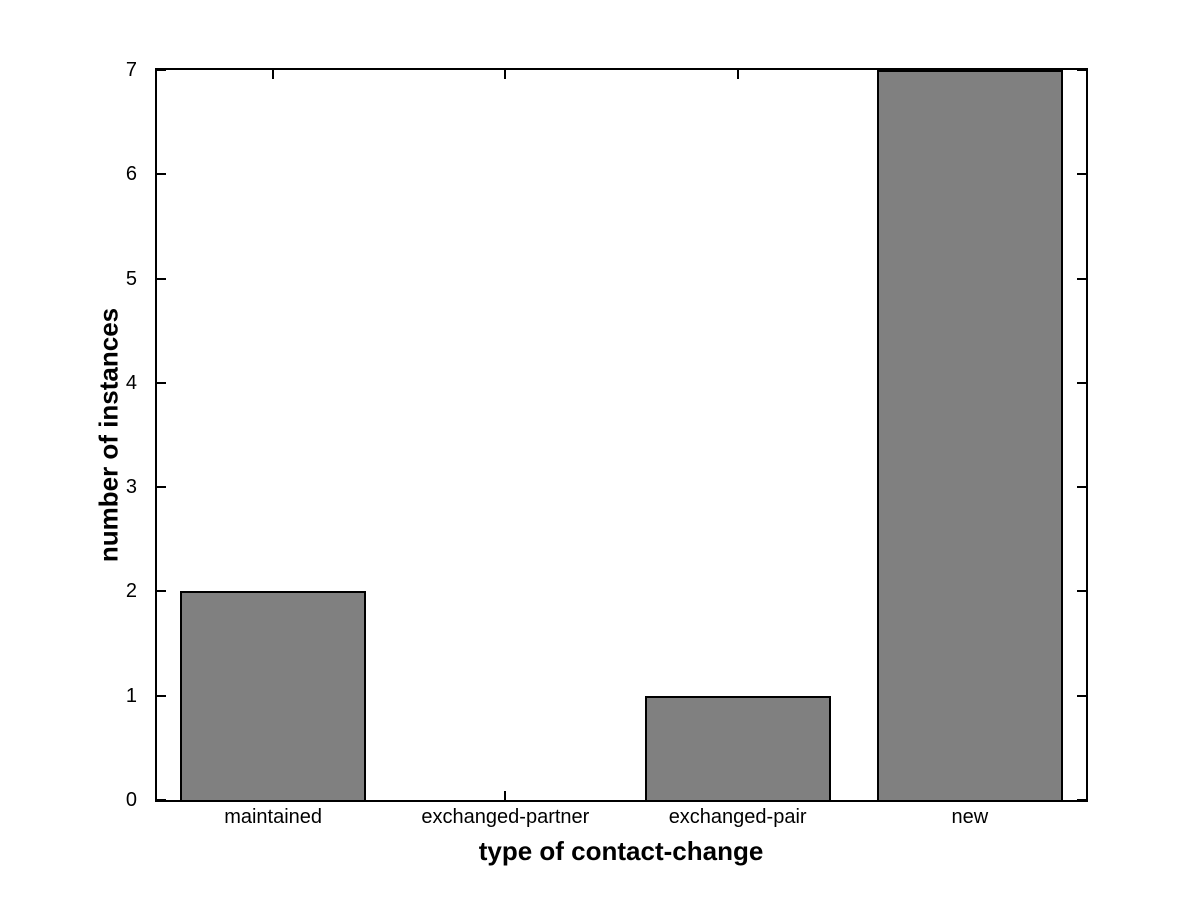 Image resolution: width=1201 pixels, height=901 pixels. I want to click on bar-maintained, so click(273, 695).